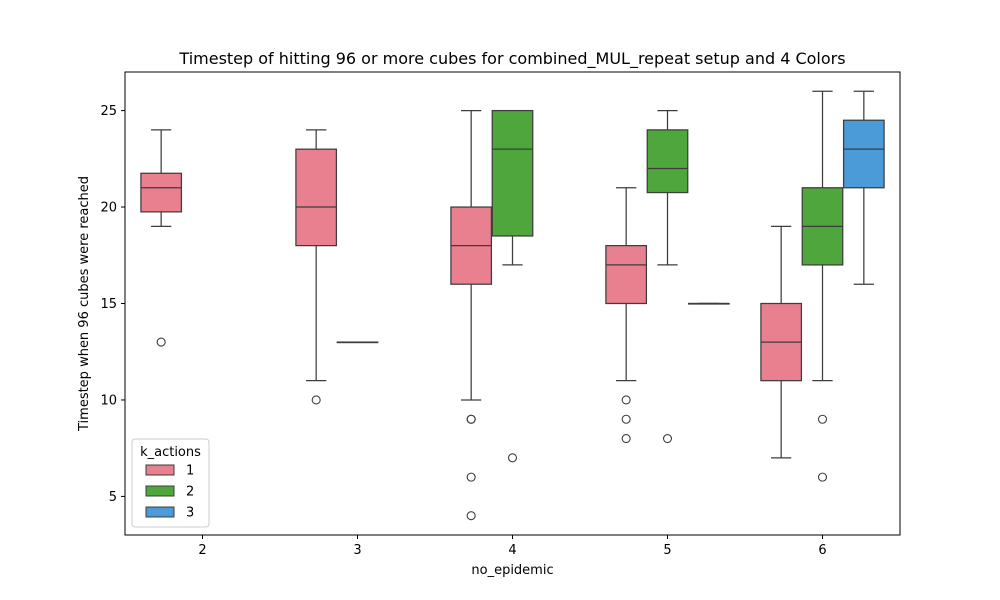 The width and height of the screenshot is (1000, 600). What do you see at coordinates (108, 400) in the screenshot?
I see `y-tick-label: 10` at bounding box center [108, 400].